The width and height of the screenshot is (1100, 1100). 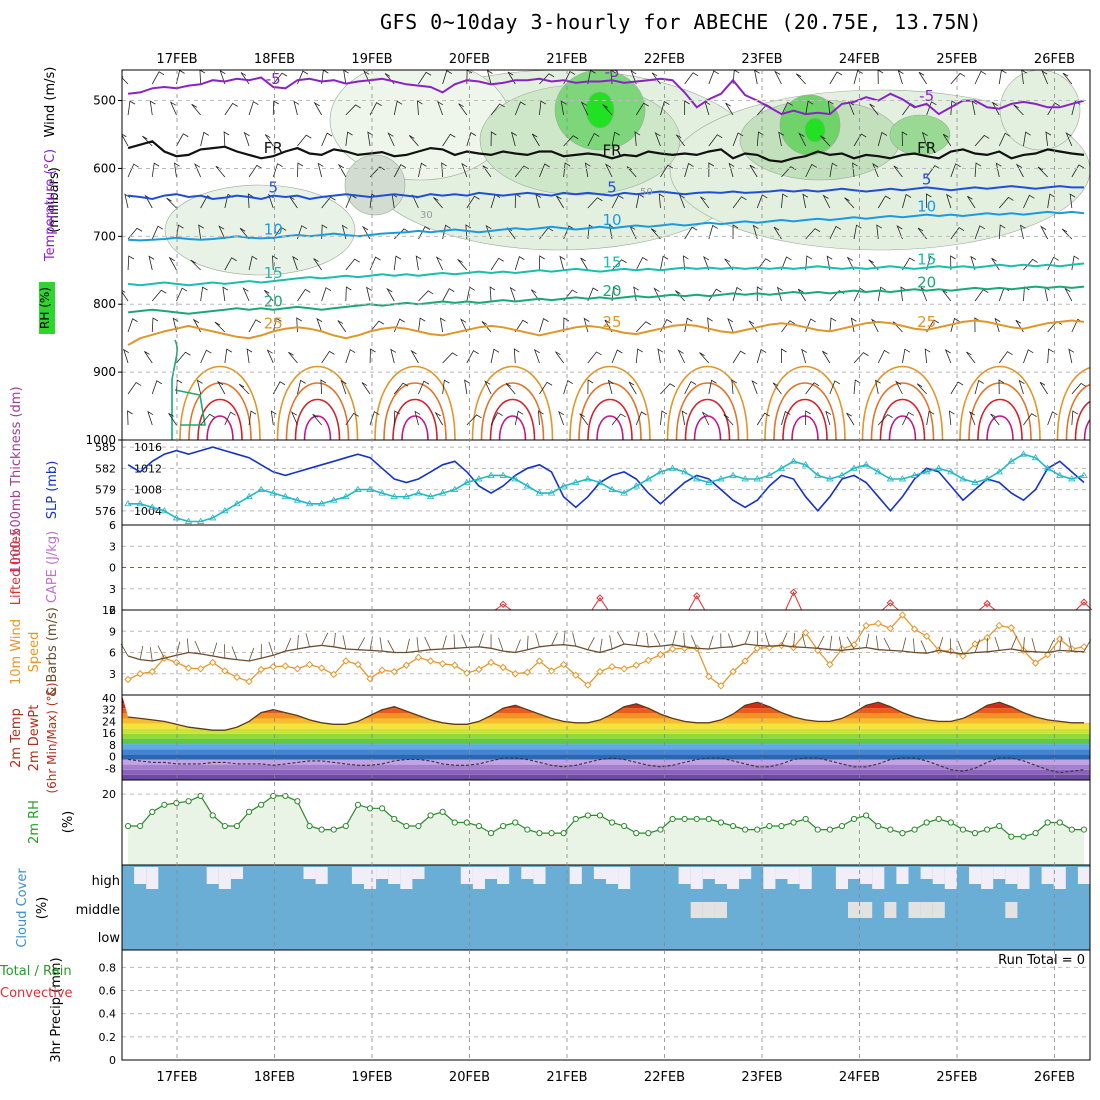 I want to click on ytick-label: 0.8, so click(x=108, y=967).